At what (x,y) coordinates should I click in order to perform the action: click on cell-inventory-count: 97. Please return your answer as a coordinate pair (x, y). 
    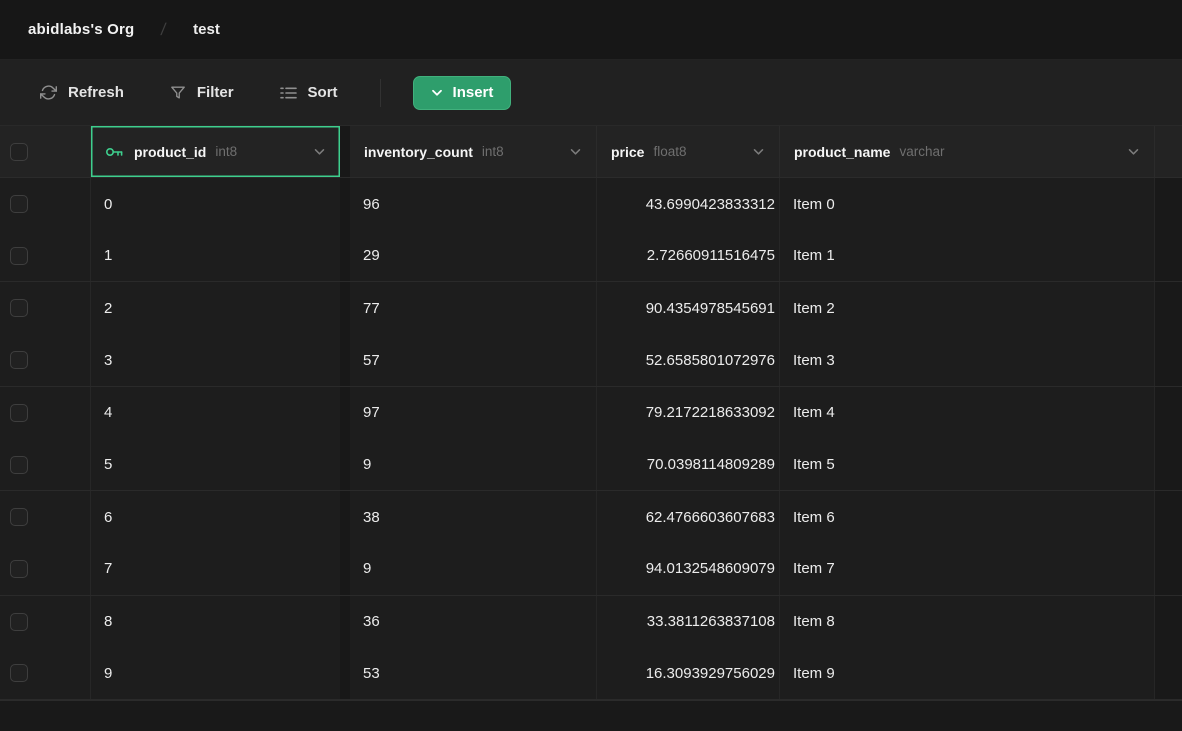
    Looking at the image, I should click on (473, 412).